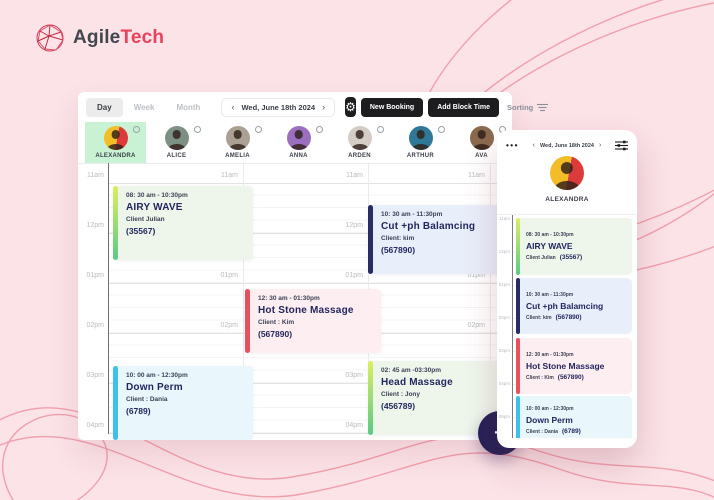 The image size is (714, 500). What do you see at coordinates (520, 107) in the screenshot?
I see `sorting-label: Sorting` at bounding box center [520, 107].